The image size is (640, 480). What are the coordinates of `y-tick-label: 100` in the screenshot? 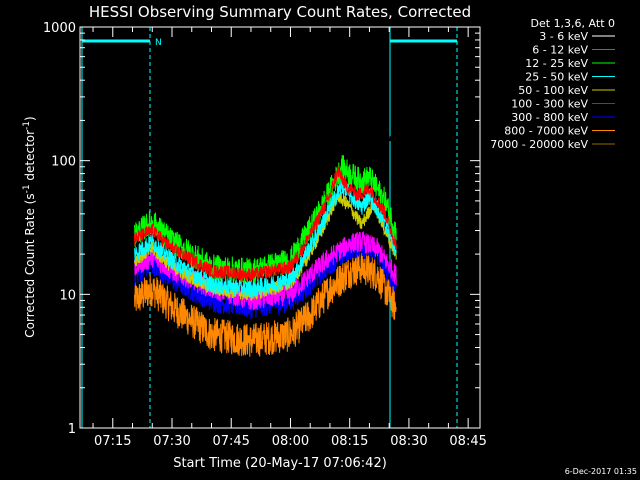 It's located at (63, 162).